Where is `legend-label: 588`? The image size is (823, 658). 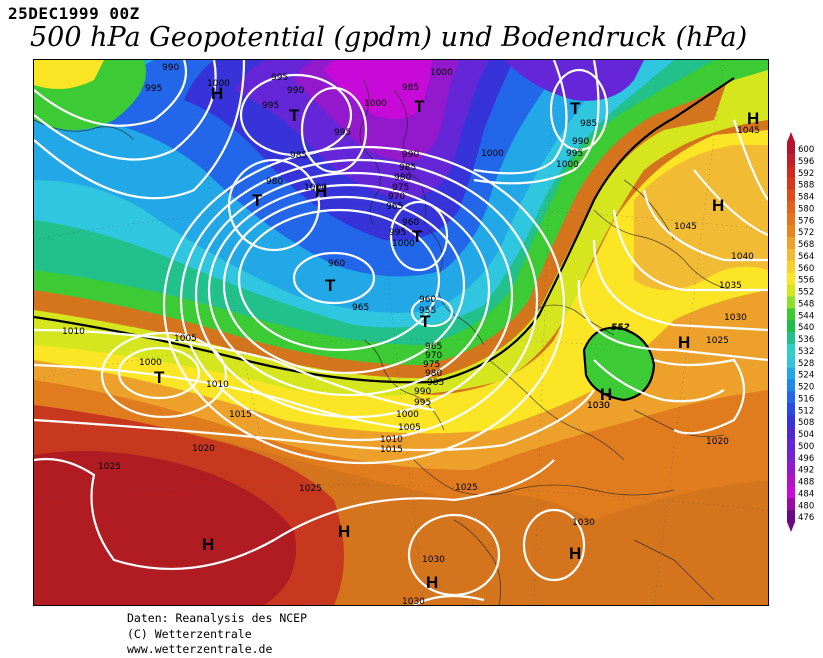 legend-label: 588 is located at coordinates (806, 186).